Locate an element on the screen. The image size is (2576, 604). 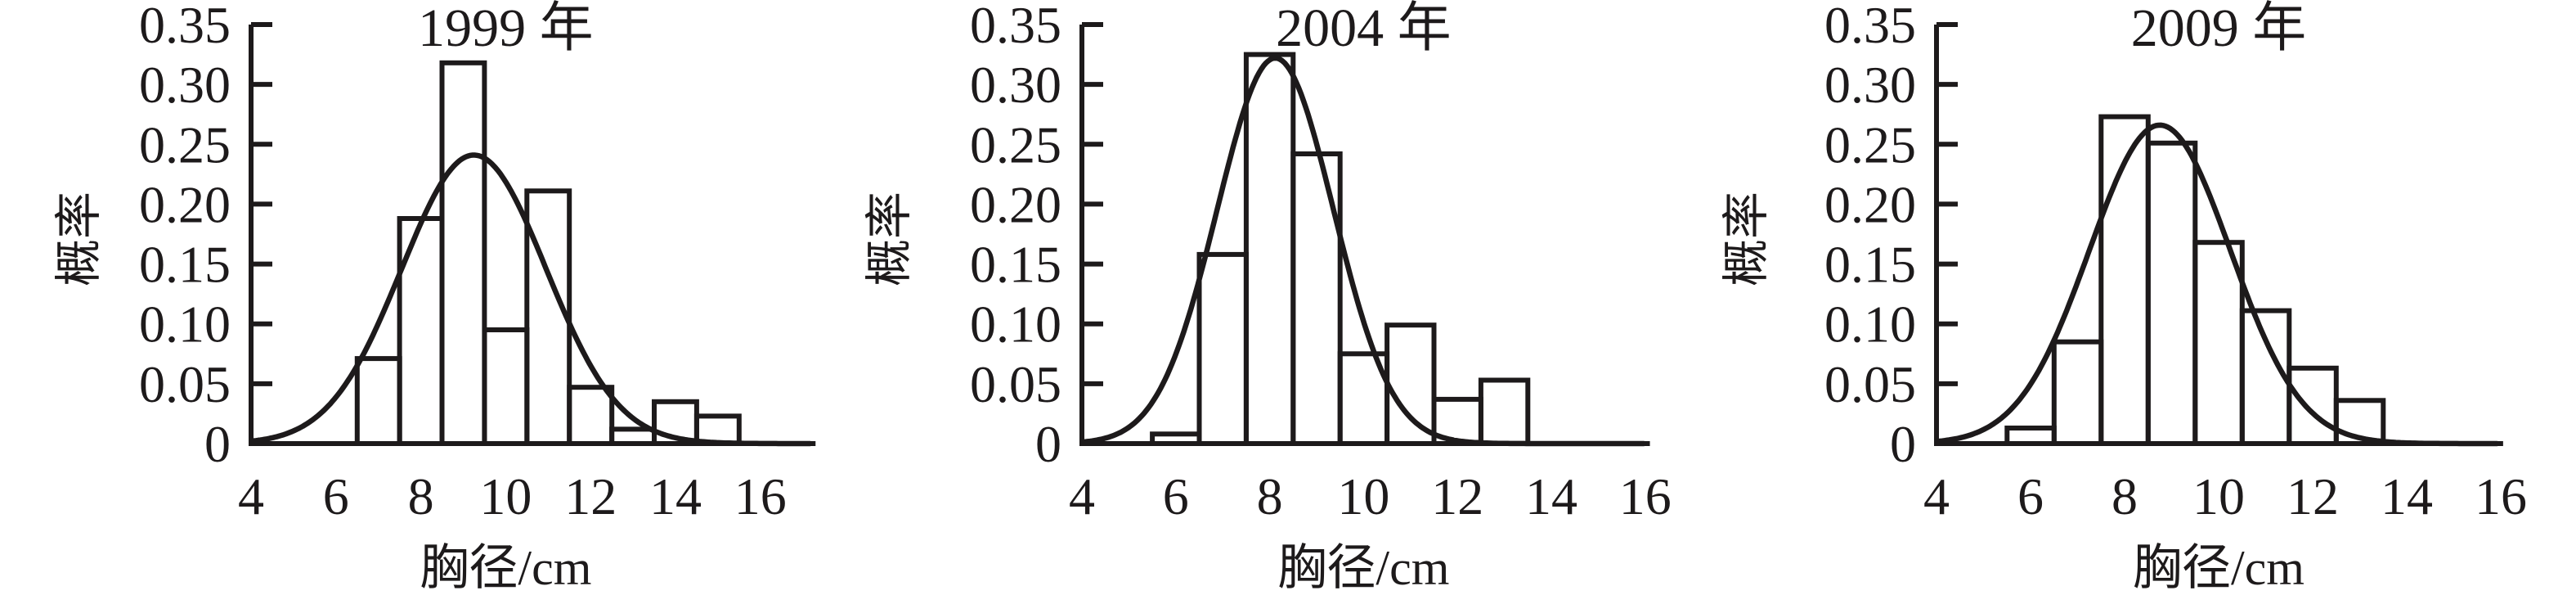
chart-title: 1999 年 is located at coordinates (506, 29).